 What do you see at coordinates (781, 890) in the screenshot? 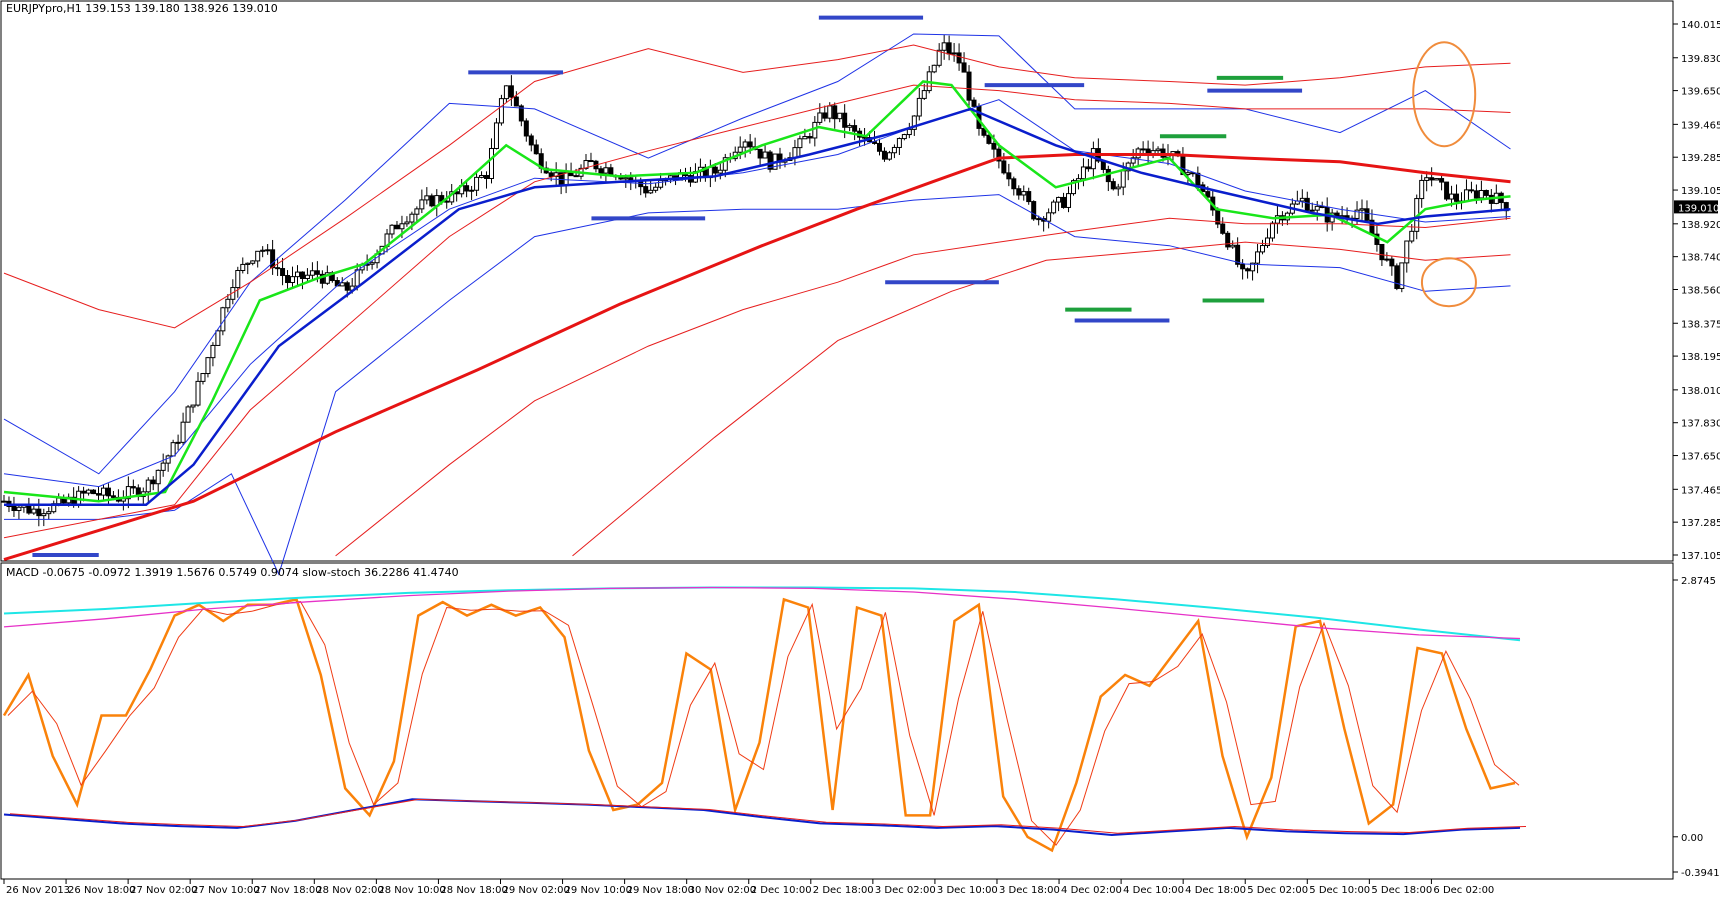
I see `time-tick-label: 2 Dec 10:00` at bounding box center [781, 890].